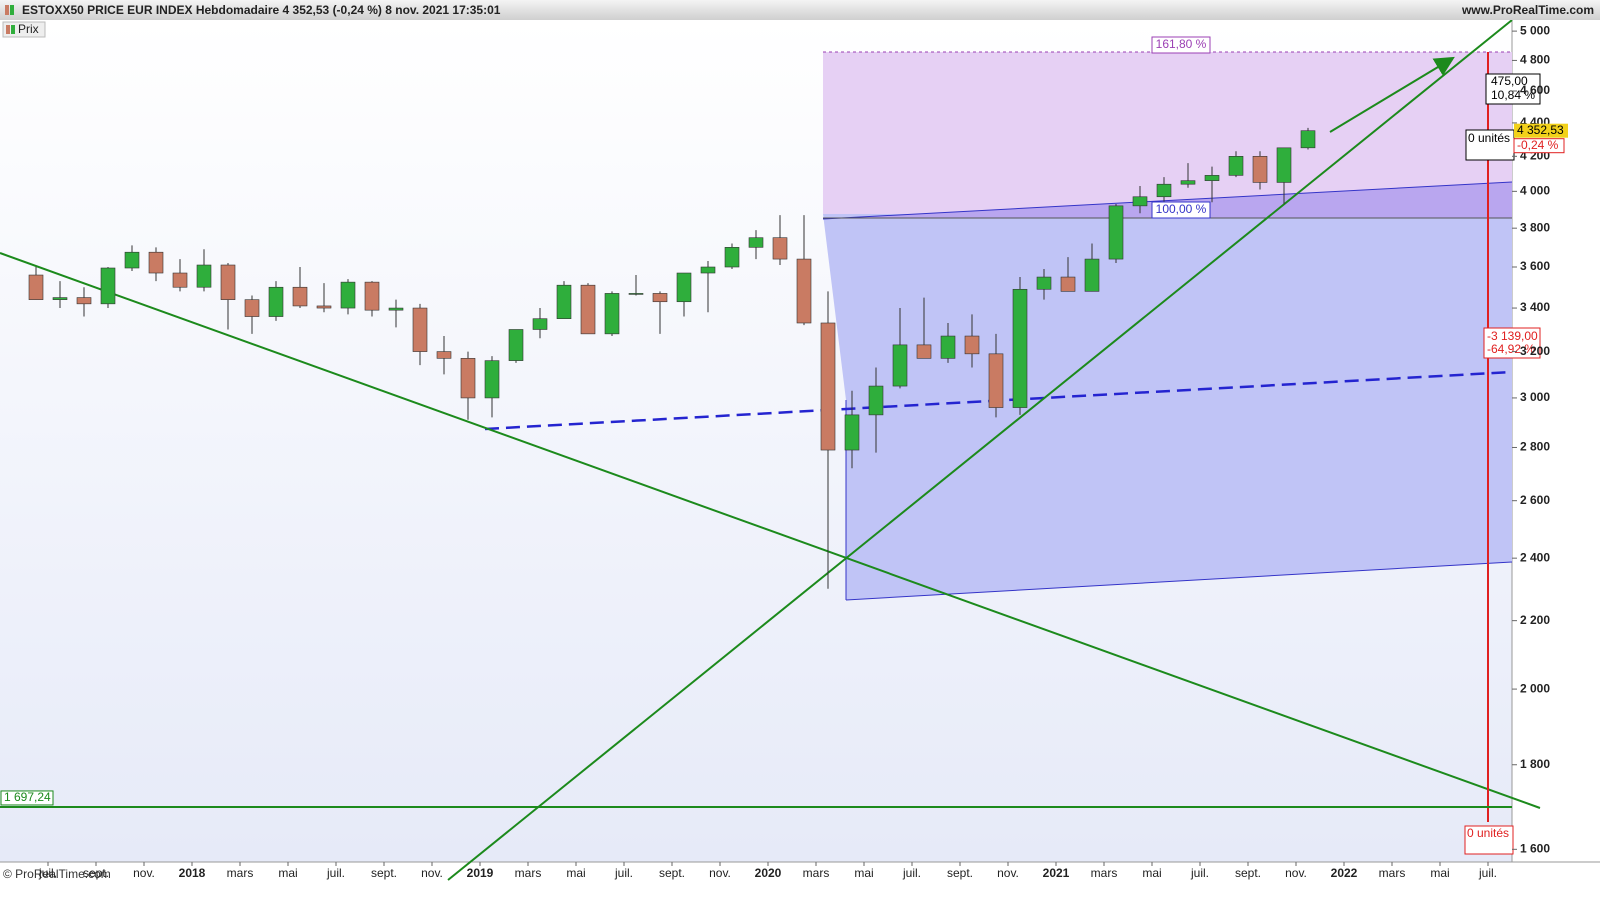 The image size is (1600, 905). I want to click on annotation: 10,84 %, so click(1513, 95).